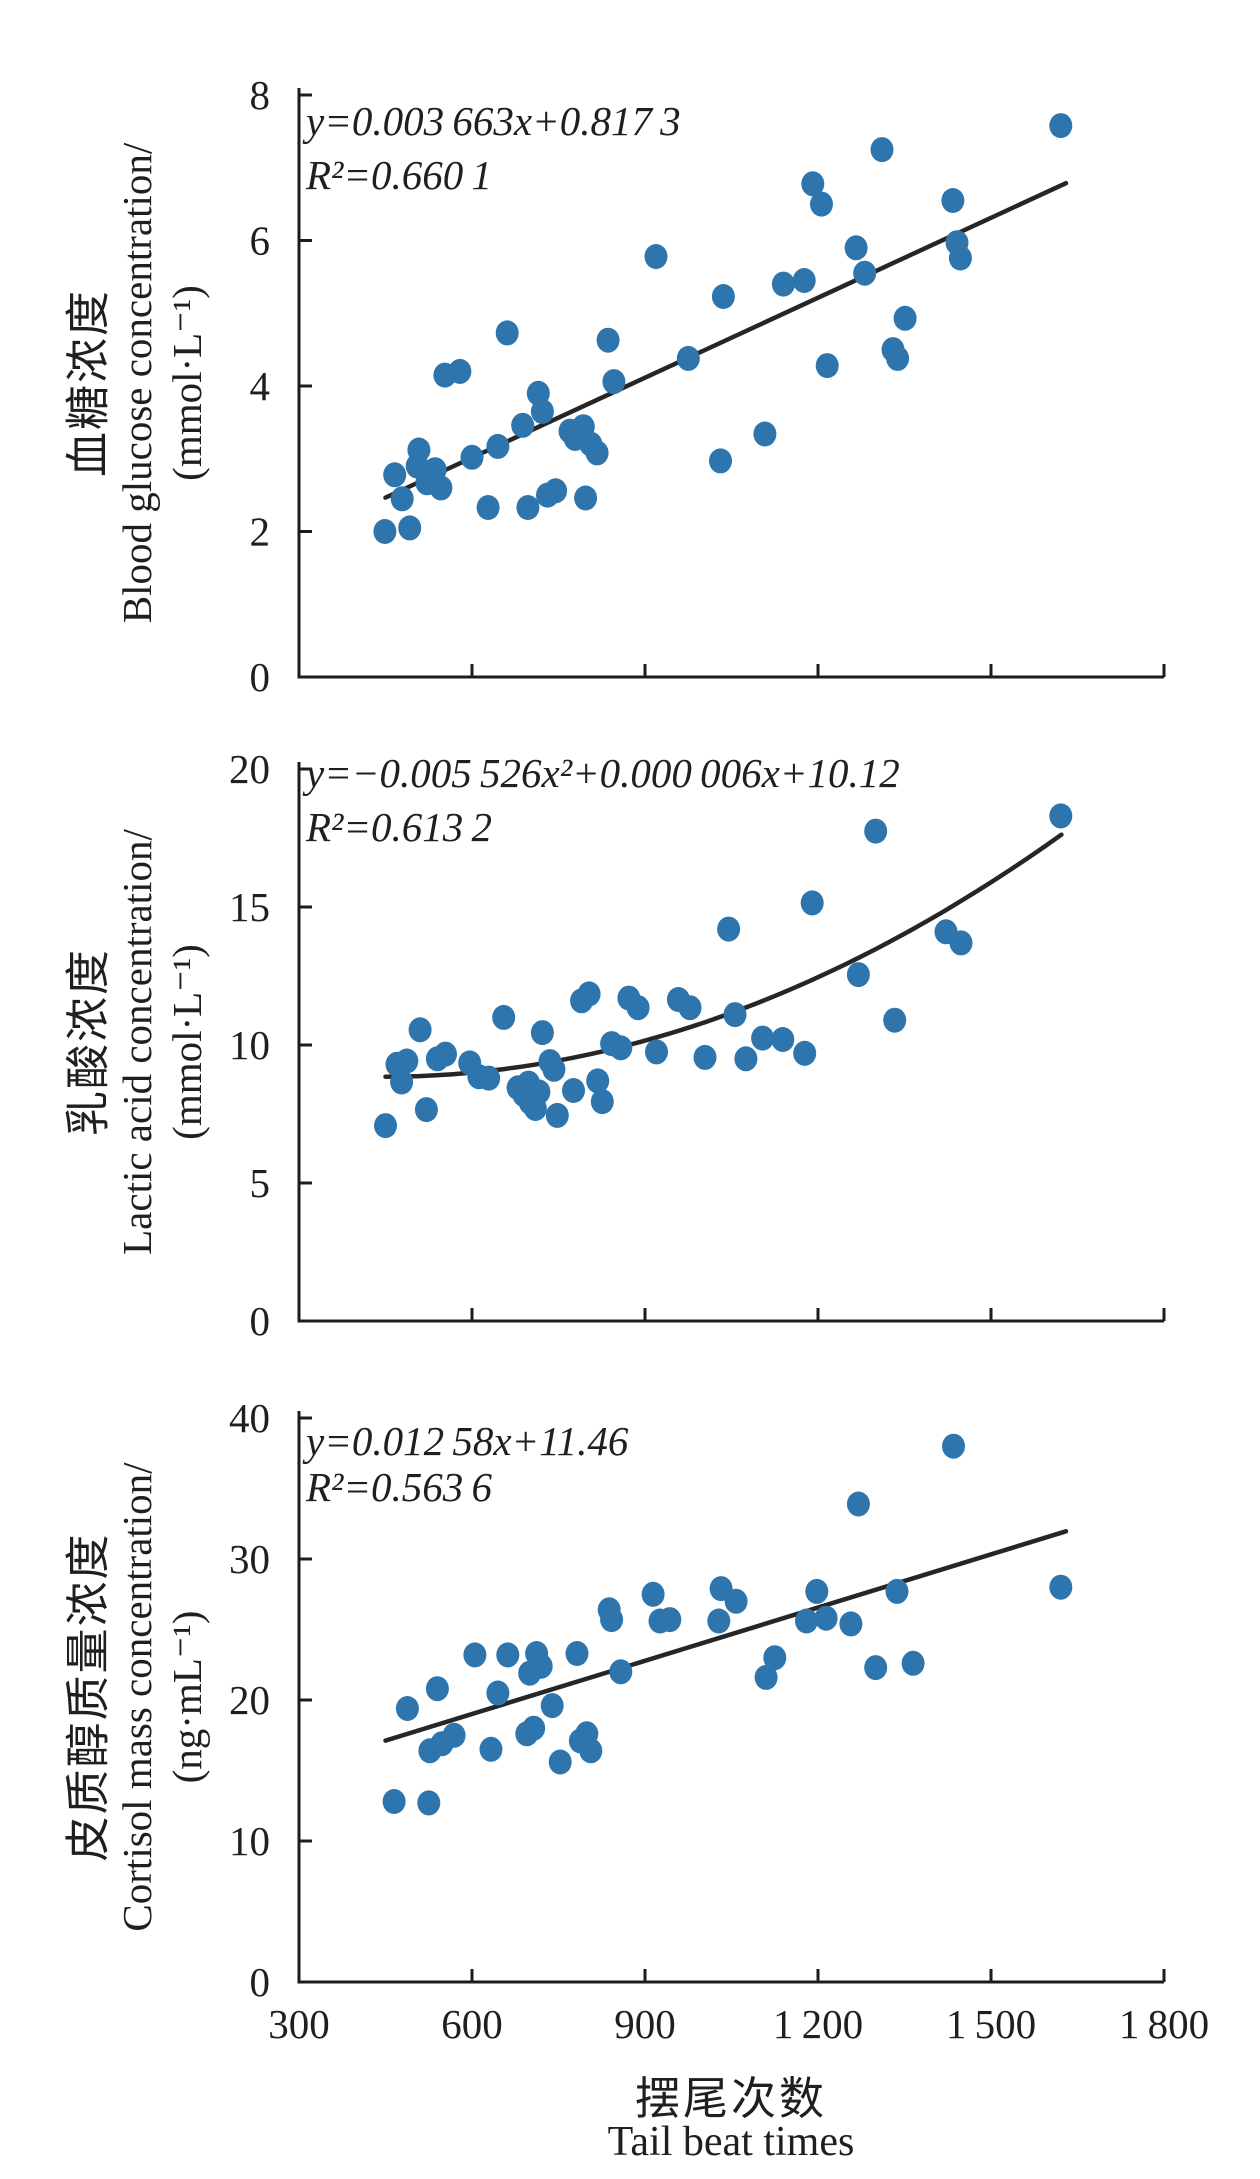 The width and height of the screenshot is (1260, 2179). Describe the element at coordinates (1164, 2024) in the screenshot. I see `x-tick-label: 1 800` at that location.